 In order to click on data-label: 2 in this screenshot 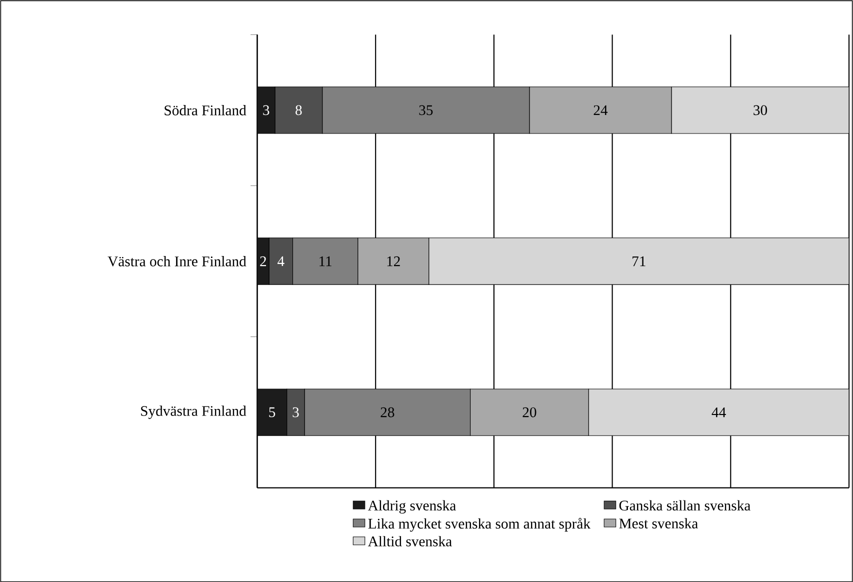, I will do `click(263, 261)`.